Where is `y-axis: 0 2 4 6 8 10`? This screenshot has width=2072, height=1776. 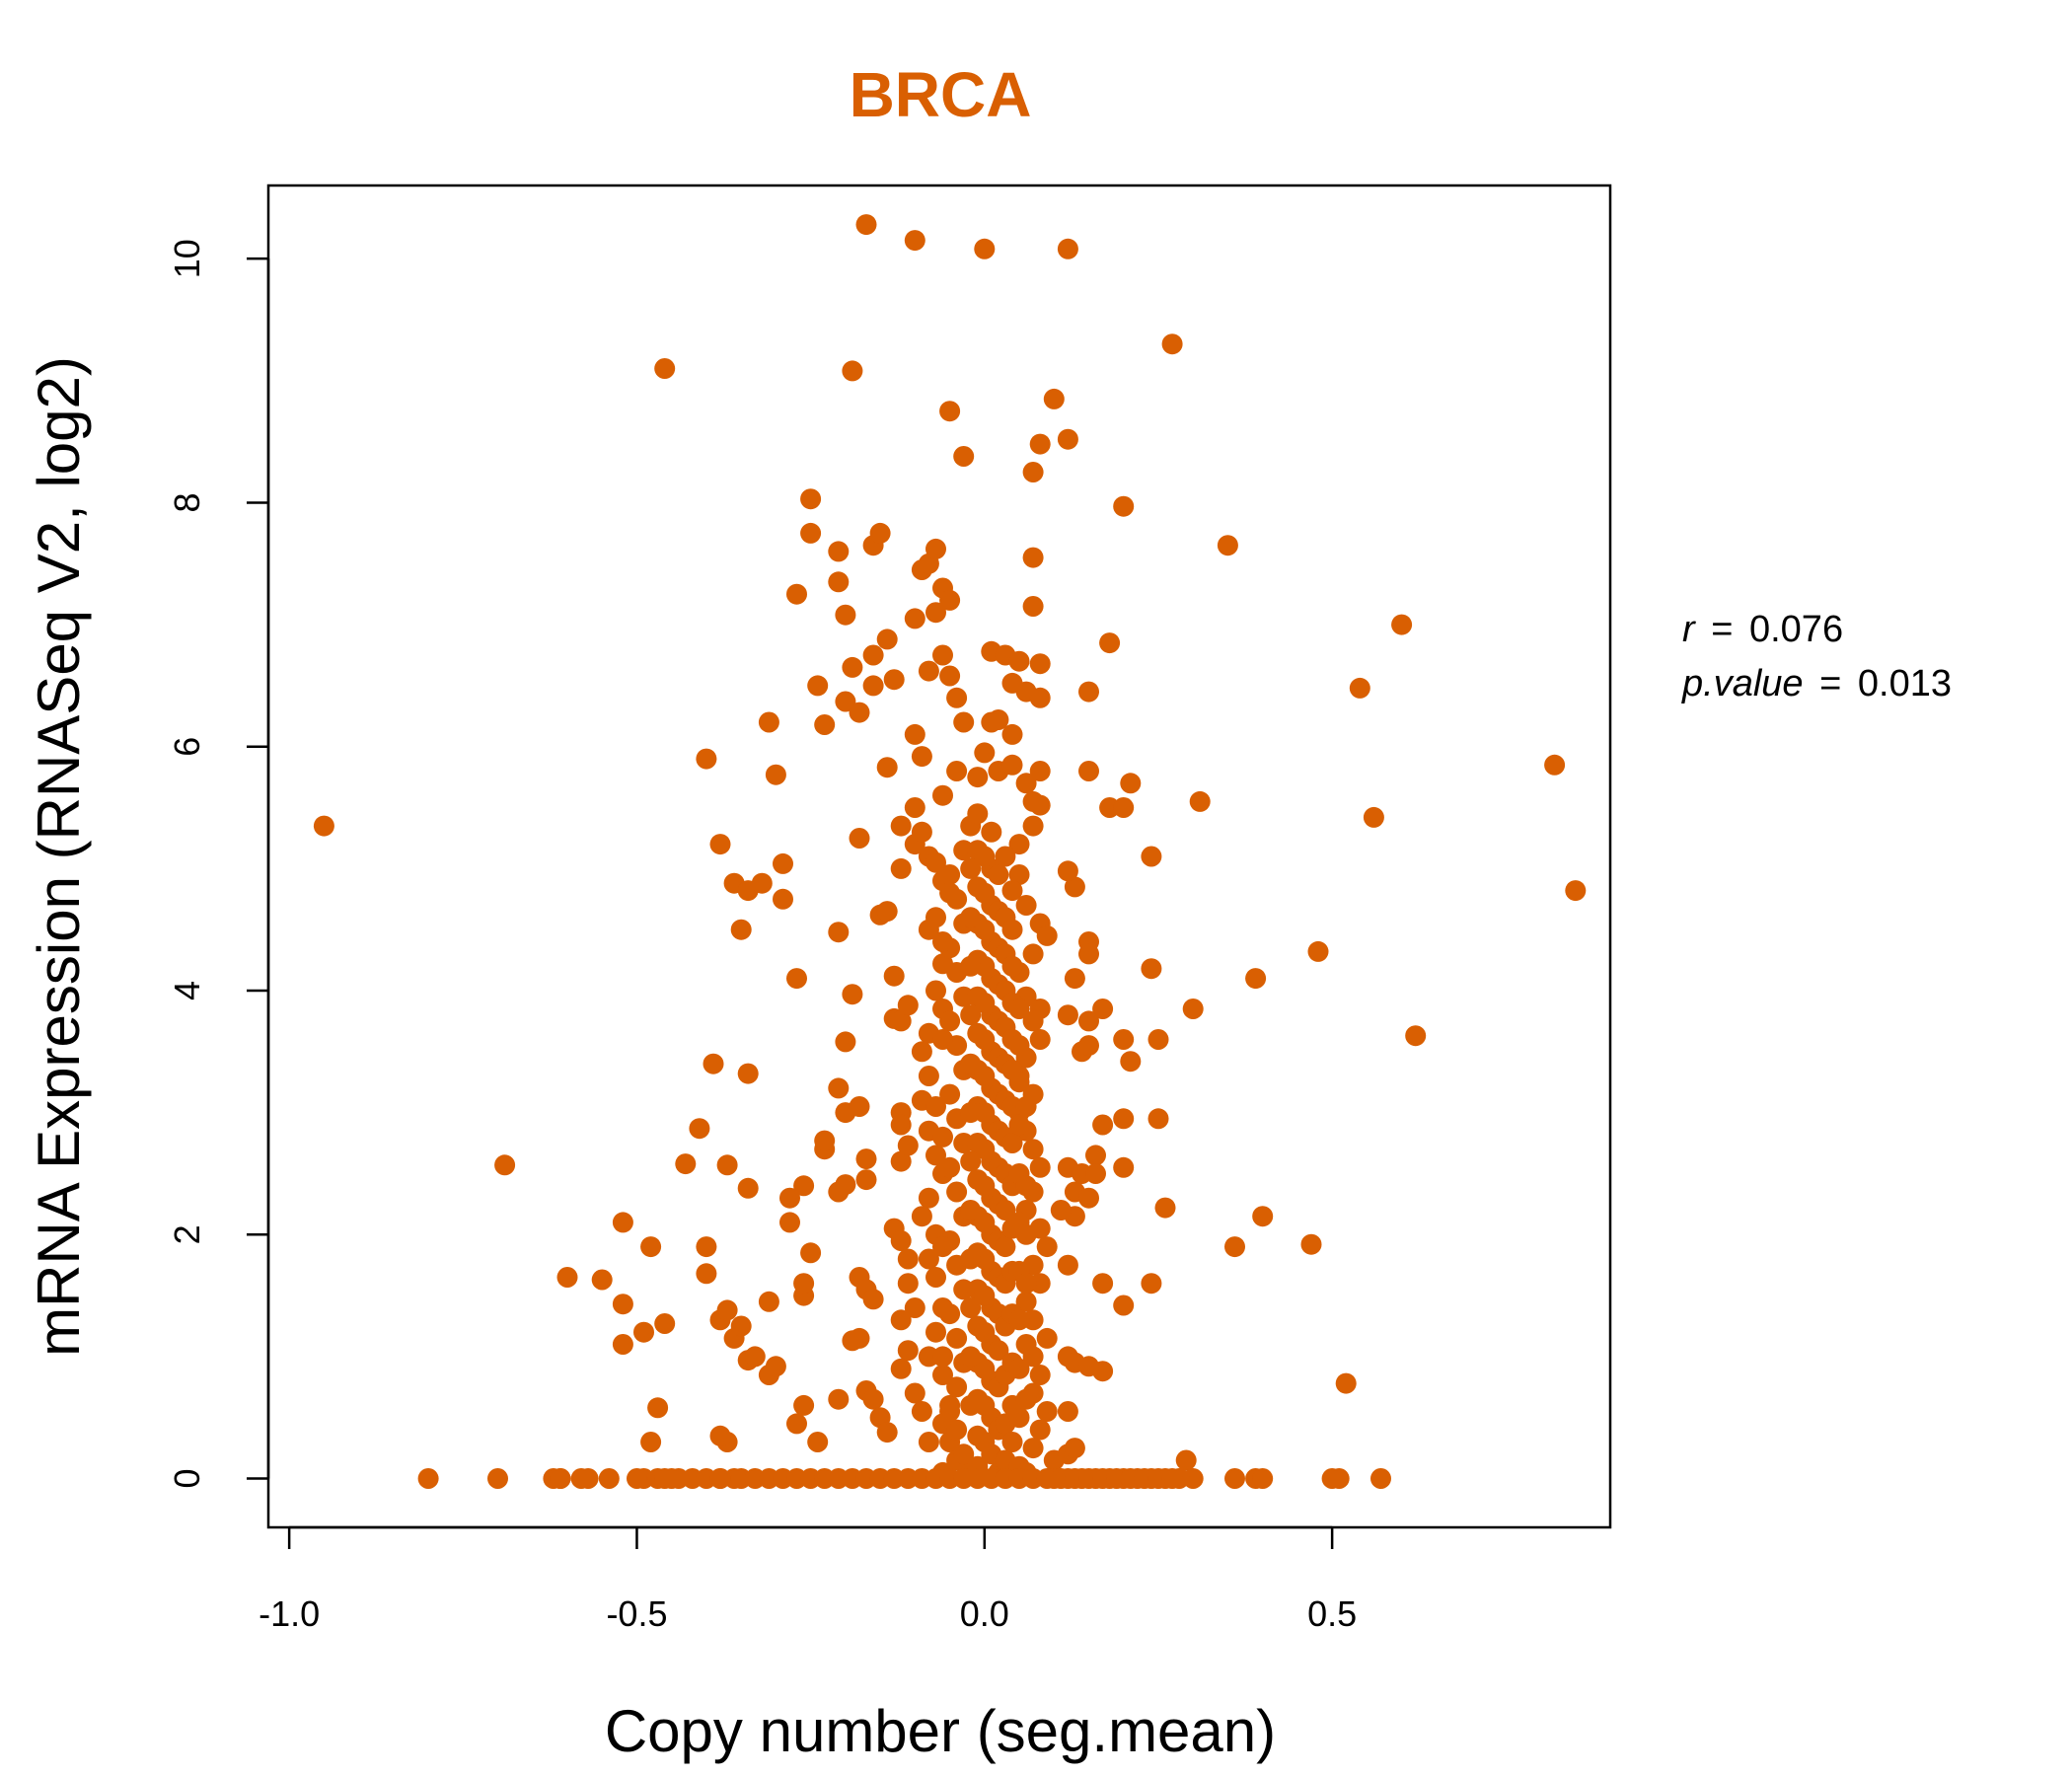 y-axis: 0 2 4 6 8 10 is located at coordinates (218, 864).